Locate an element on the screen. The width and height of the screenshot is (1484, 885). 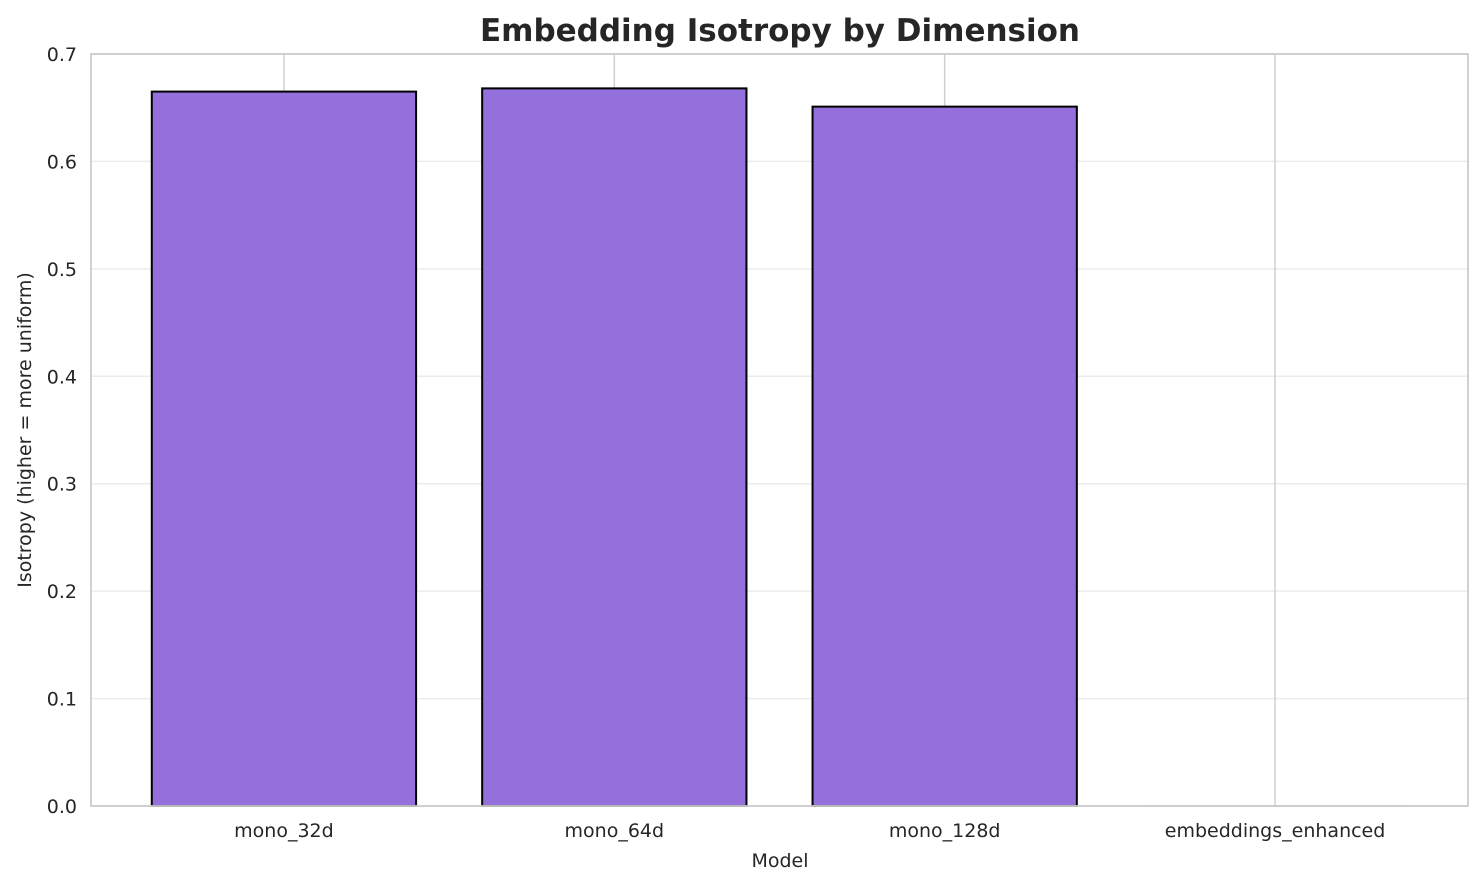
bar-mono_128d is located at coordinates (944, 456).